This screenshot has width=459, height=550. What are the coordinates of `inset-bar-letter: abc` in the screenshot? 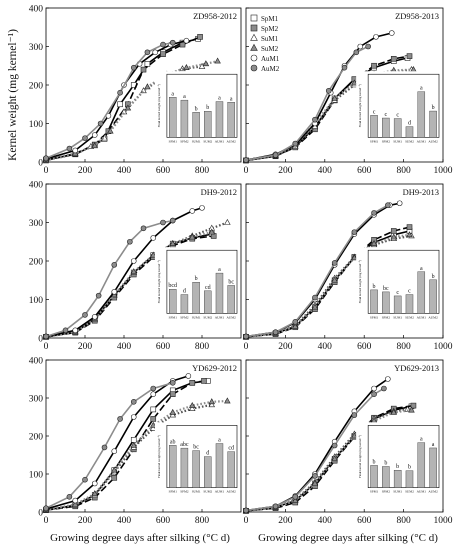 It's located at (184, 445).